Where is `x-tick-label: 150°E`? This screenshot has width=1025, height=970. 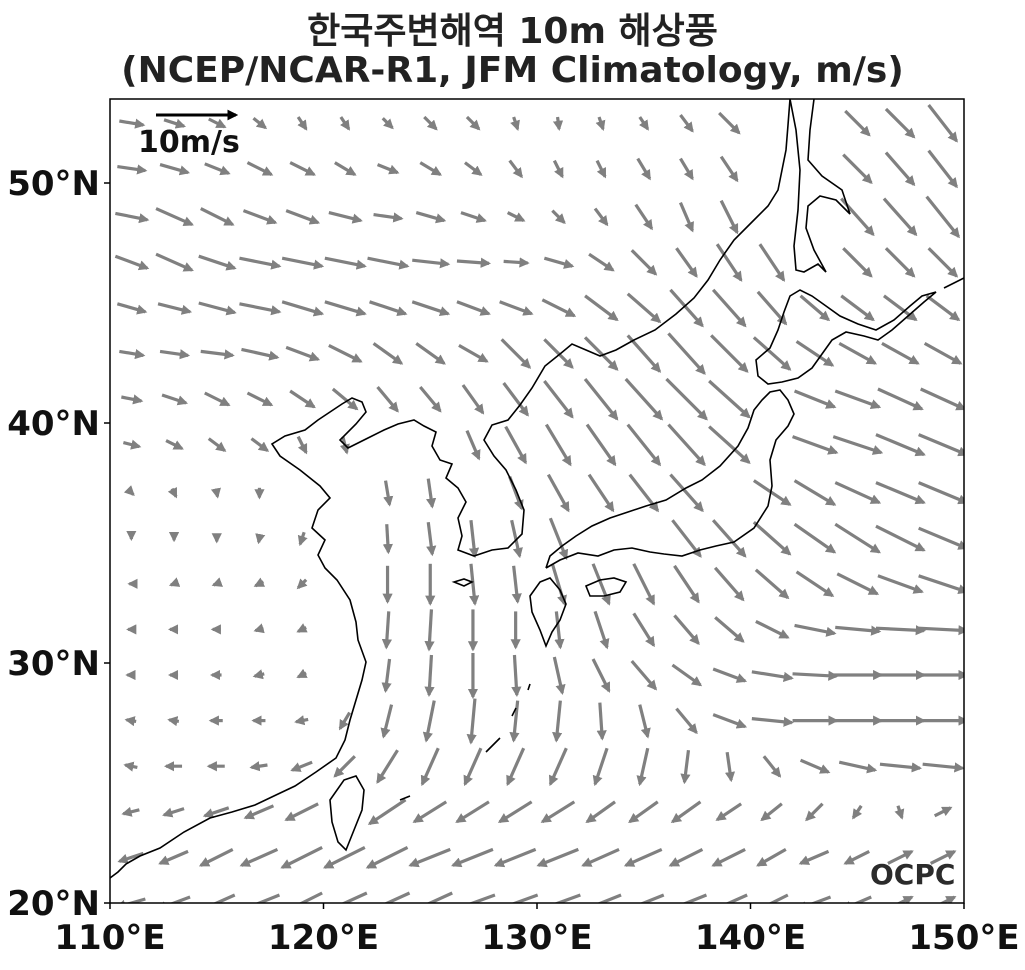 x-tick-label: 150°E is located at coordinates (963, 938).